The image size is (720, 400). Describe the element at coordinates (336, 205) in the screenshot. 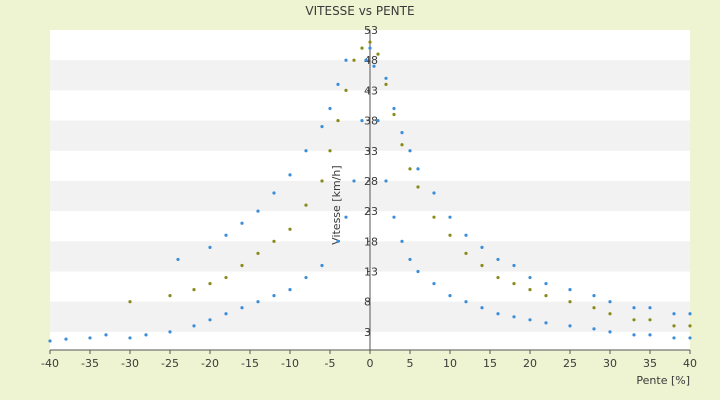

I see `y-axis-label: Vitesse [km/h]` at that location.